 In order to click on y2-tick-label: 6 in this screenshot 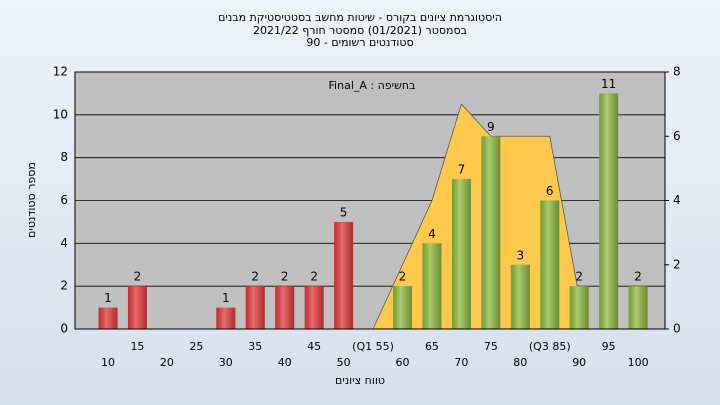, I will do `click(677, 136)`.